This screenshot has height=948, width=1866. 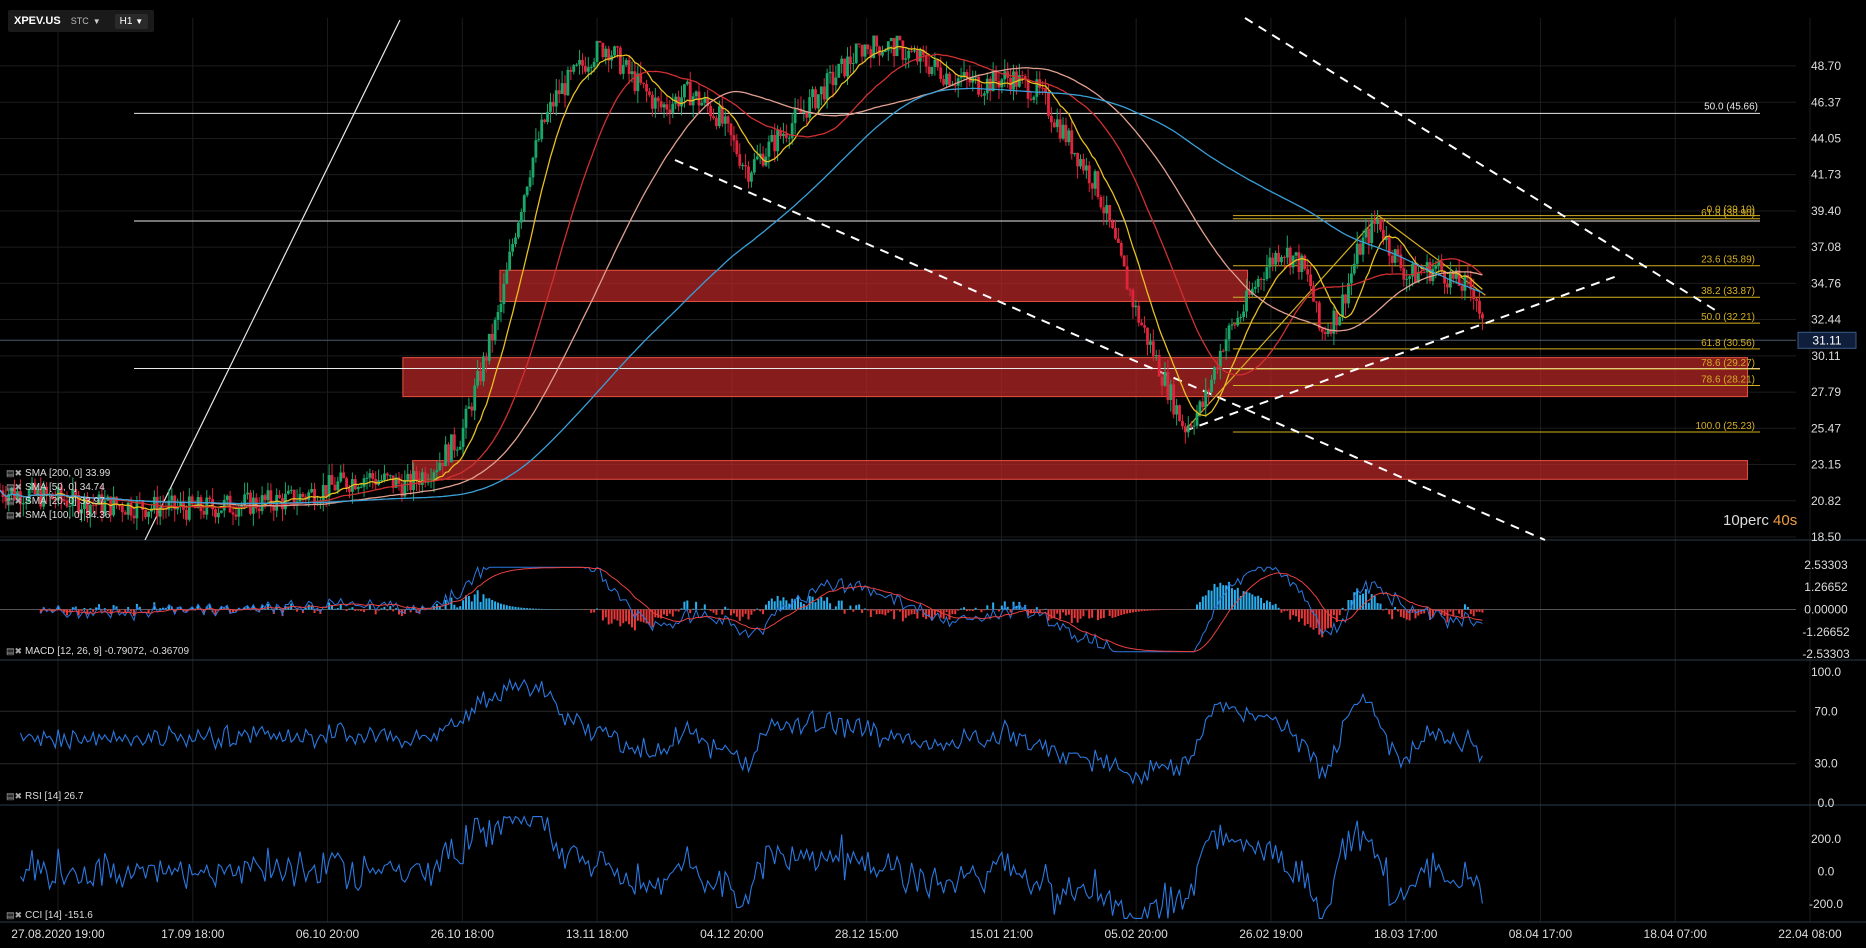 I want to click on timeframe-selector: H1 ▼, so click(x=131, y=21).